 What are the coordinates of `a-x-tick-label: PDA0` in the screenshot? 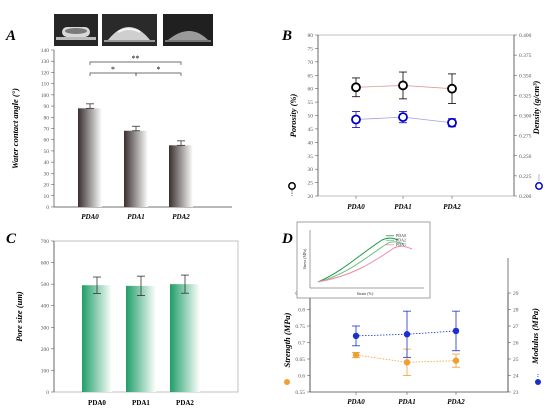 It's located at (90, 217).